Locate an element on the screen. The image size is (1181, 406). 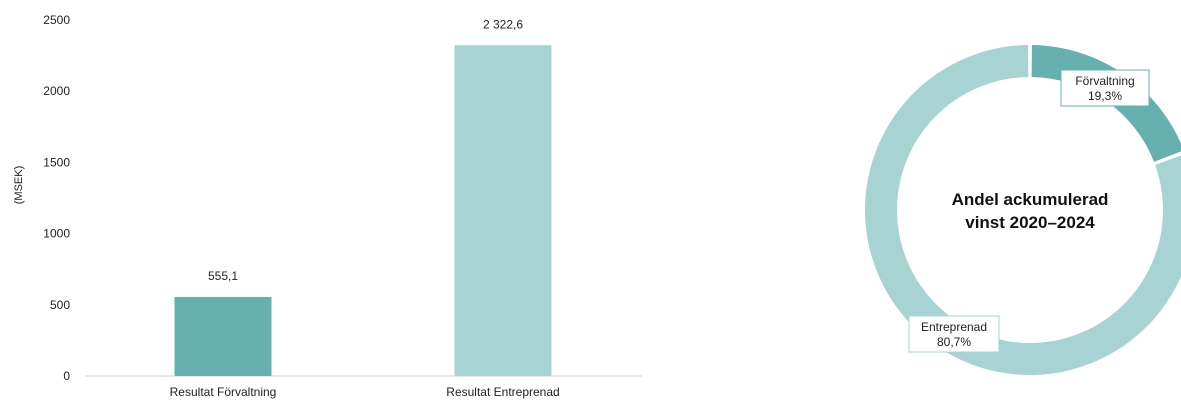
x-category-label: Resultat Förvaltning is located at coordinates (223, 392).